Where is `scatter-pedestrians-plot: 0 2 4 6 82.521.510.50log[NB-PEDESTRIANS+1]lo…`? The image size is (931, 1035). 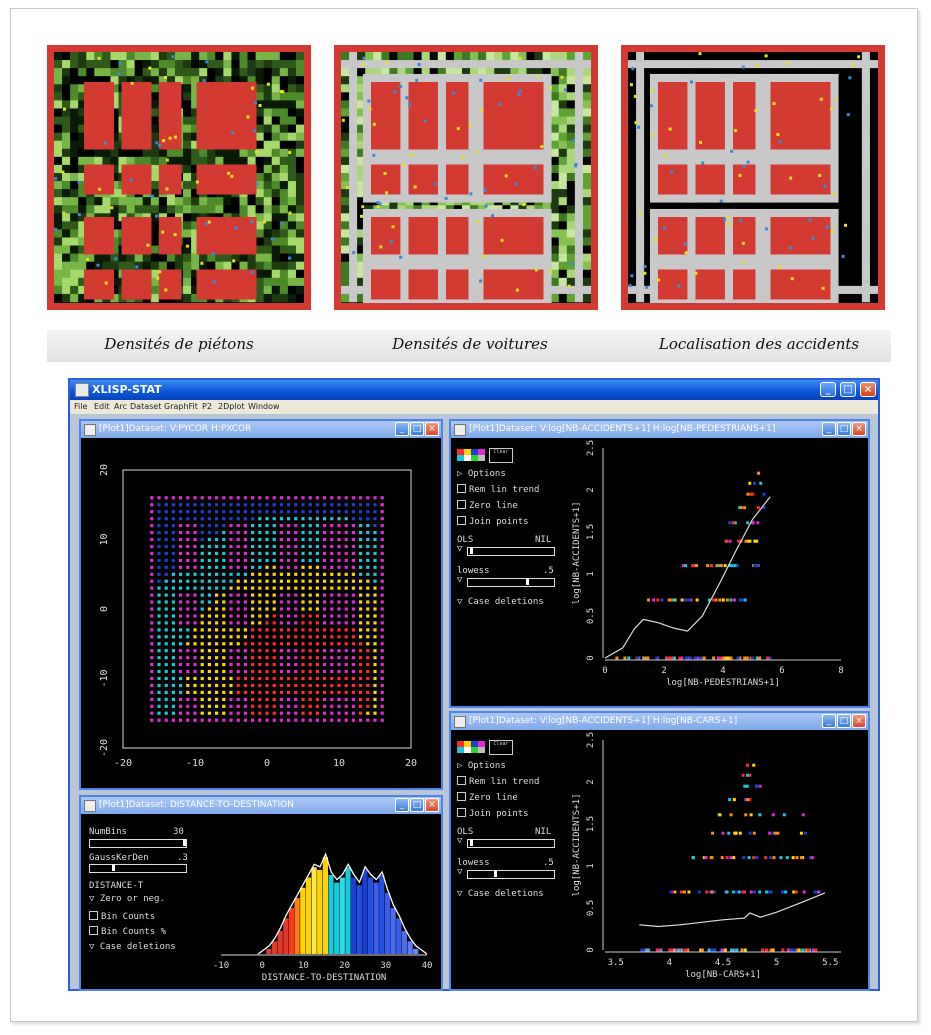 scatter-pedestrians-plot: 0 2 4 6 82.521.510.50log[NB-PEDESTRIANS+1]lo… is located at coordinates (717, 572).